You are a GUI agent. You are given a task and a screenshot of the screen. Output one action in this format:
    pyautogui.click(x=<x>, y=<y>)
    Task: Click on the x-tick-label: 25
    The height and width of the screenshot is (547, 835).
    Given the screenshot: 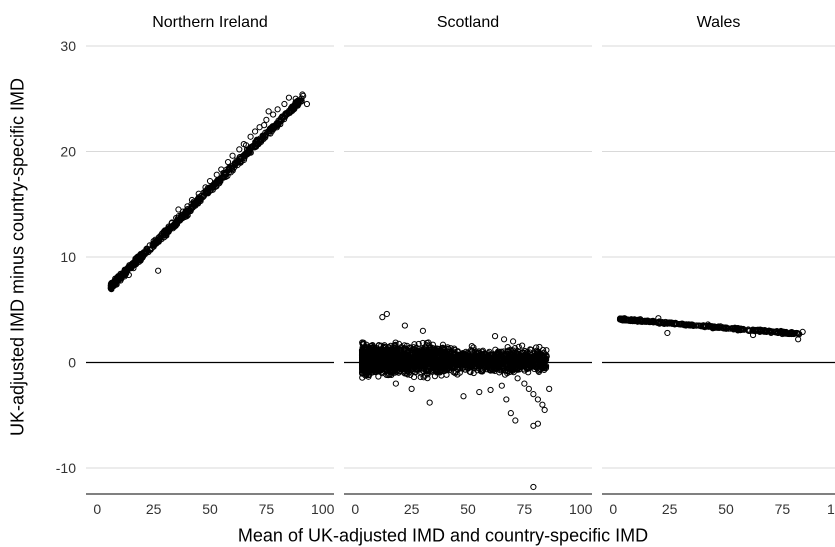 What is the action you would take?
    pyautogui.click(x=412, y=509)
    